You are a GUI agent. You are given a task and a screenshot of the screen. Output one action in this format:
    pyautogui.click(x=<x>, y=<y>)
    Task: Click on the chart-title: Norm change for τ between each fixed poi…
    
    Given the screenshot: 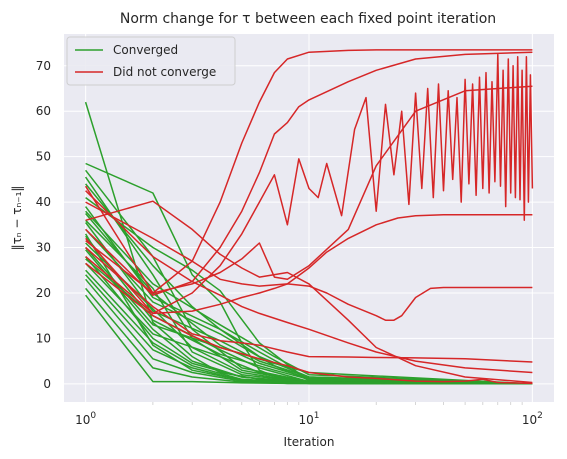 What is the action you would take?
    pyautogui.click(x=308, y=19)
    